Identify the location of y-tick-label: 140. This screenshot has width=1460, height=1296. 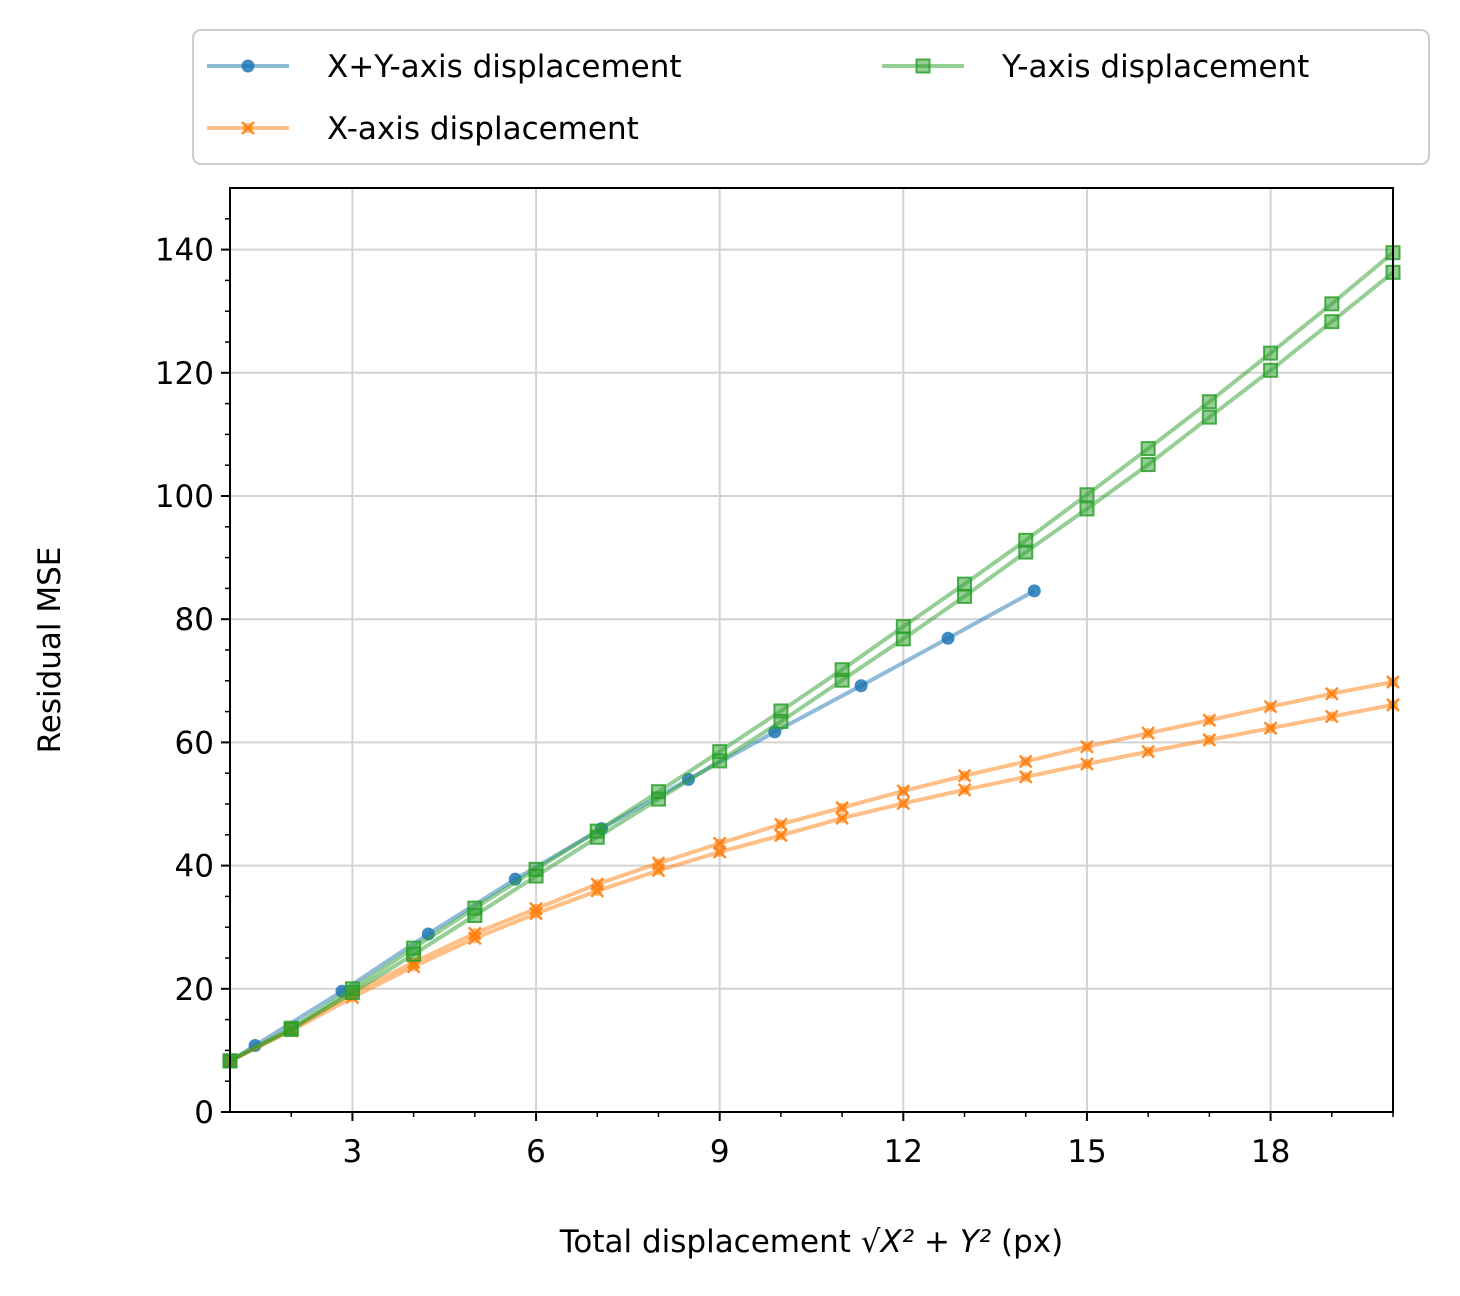
(184, 251).